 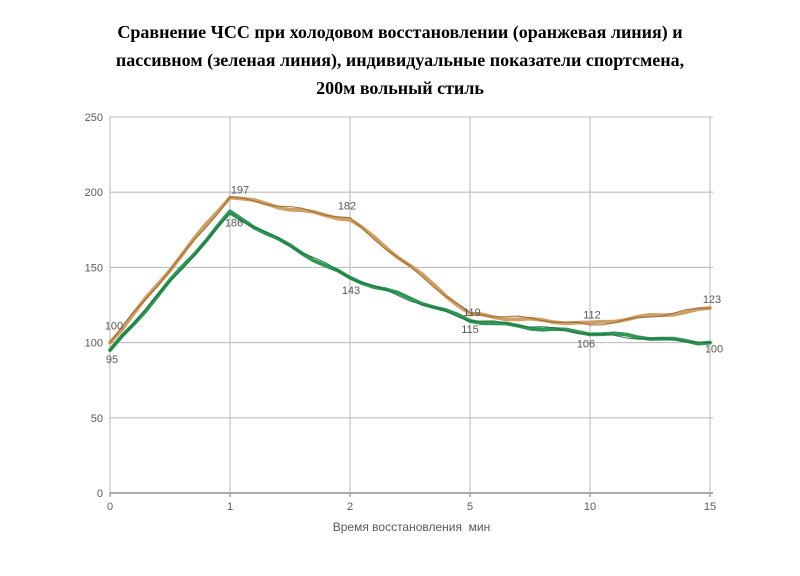 What do you see at coordinates (590, 507) in the screenshot?
I see `x-tick-label: 10` at bounding box center [590, 507].